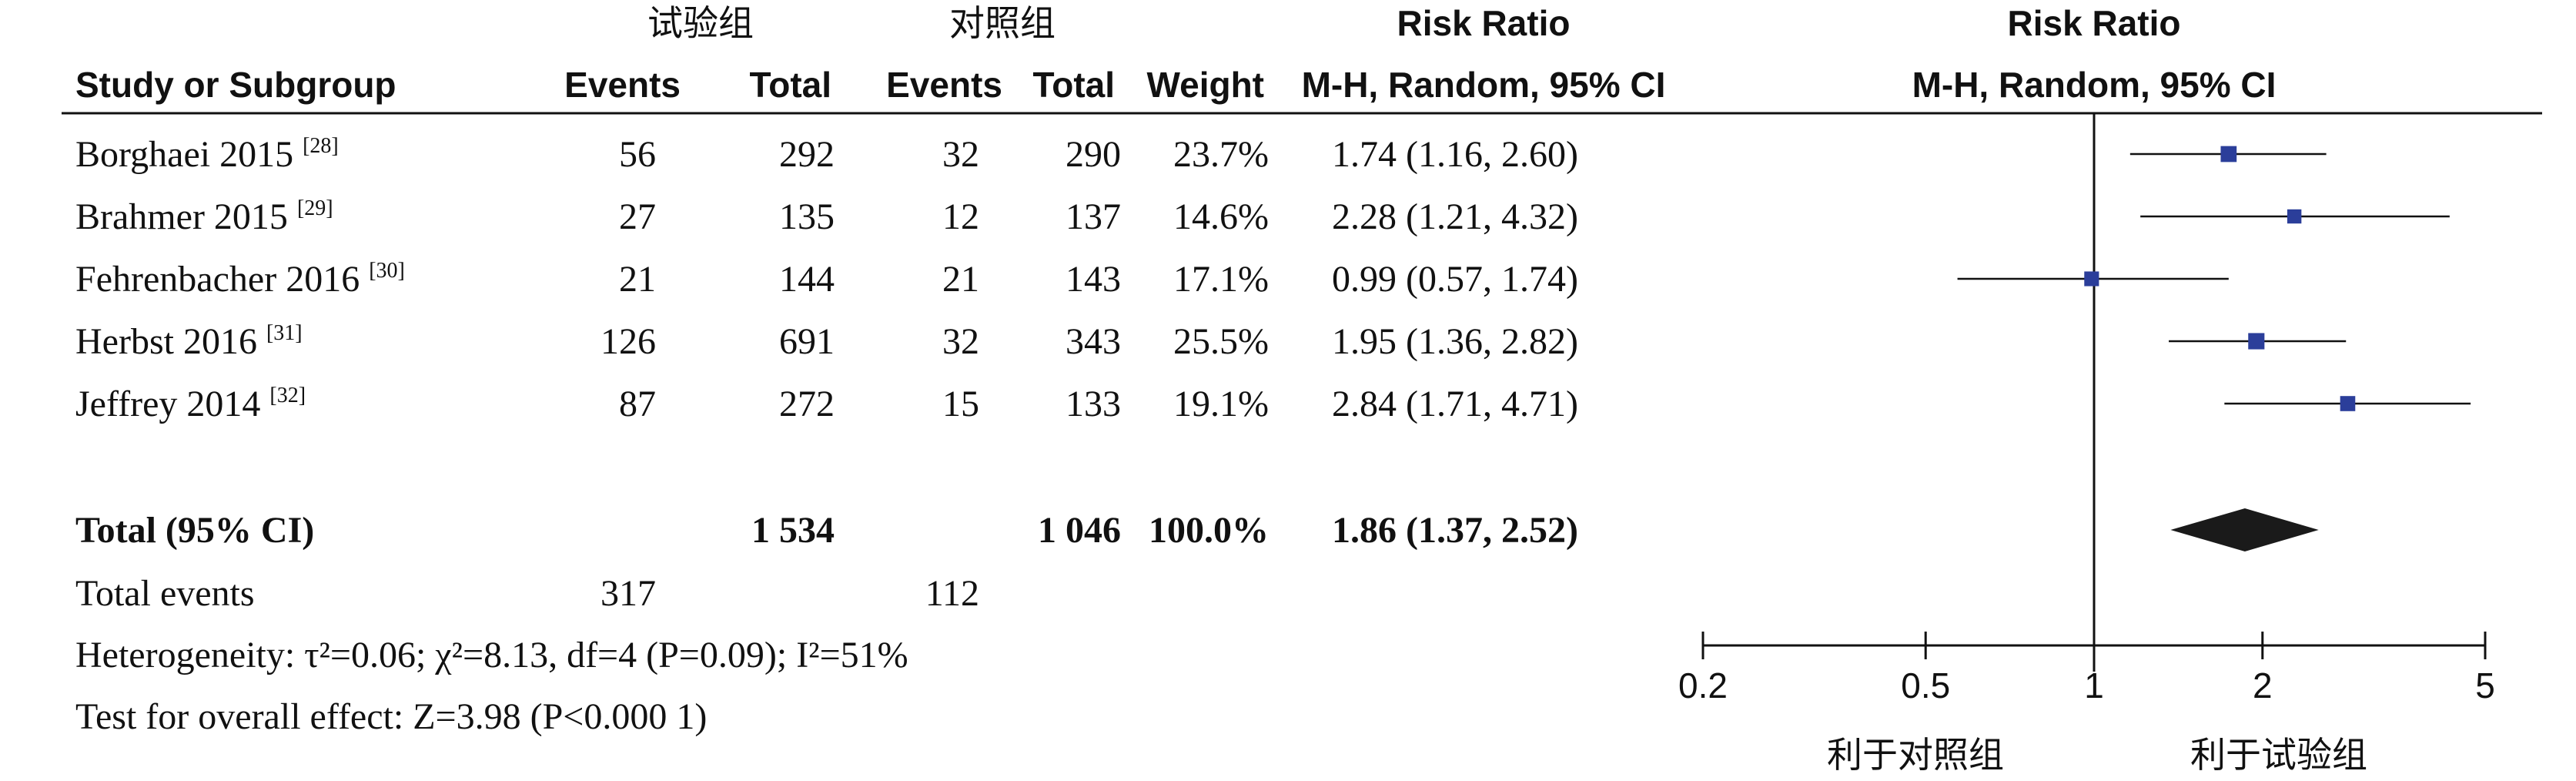 Image resolution: width=2576 pixels, height=781 pixels. What do you see at coordinates (2263, 686) in the screenshot?
I see `x-tick-label: 2` at bounding box center [2263, 686].